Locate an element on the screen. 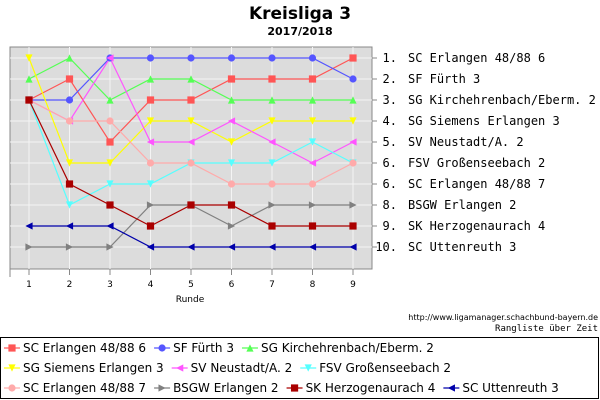 The image size is (600, 400). legend-label: FSV Großenseebach 2 is located at coordinates (385, 368).